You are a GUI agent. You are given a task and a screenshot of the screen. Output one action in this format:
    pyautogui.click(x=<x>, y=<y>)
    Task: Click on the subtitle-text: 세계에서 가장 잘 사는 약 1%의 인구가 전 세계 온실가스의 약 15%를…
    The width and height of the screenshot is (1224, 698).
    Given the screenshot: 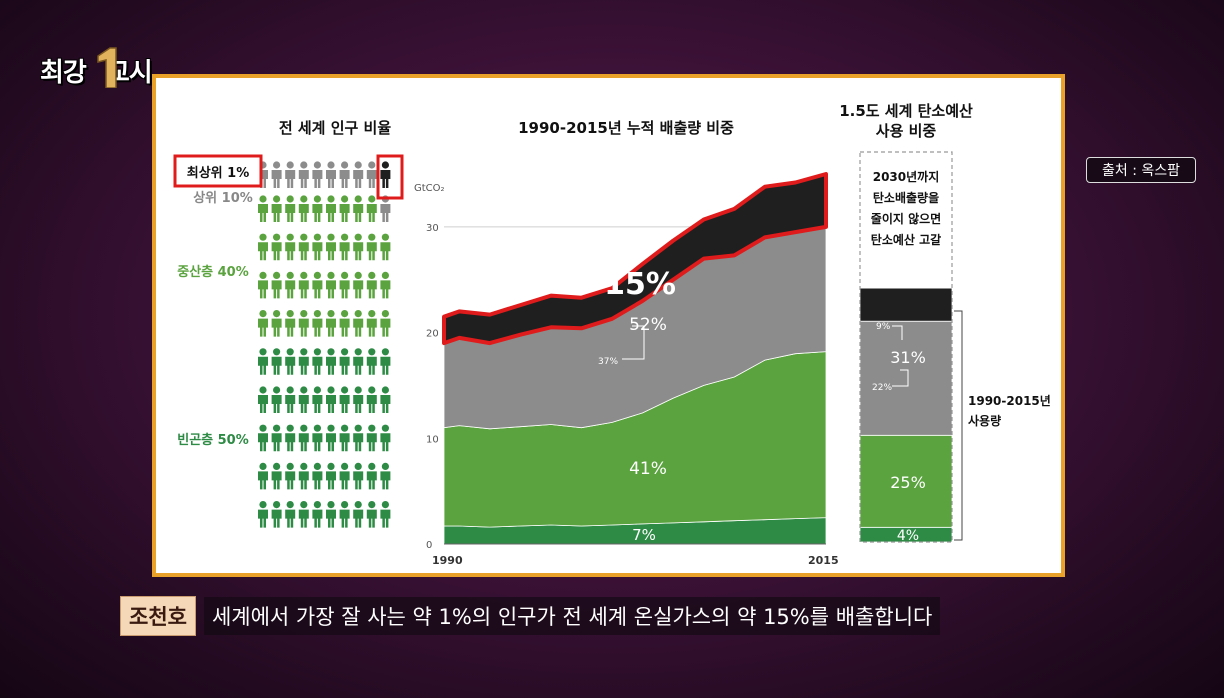 What is the action you would take?
    pyautogui.click(x=572, y=616)
    